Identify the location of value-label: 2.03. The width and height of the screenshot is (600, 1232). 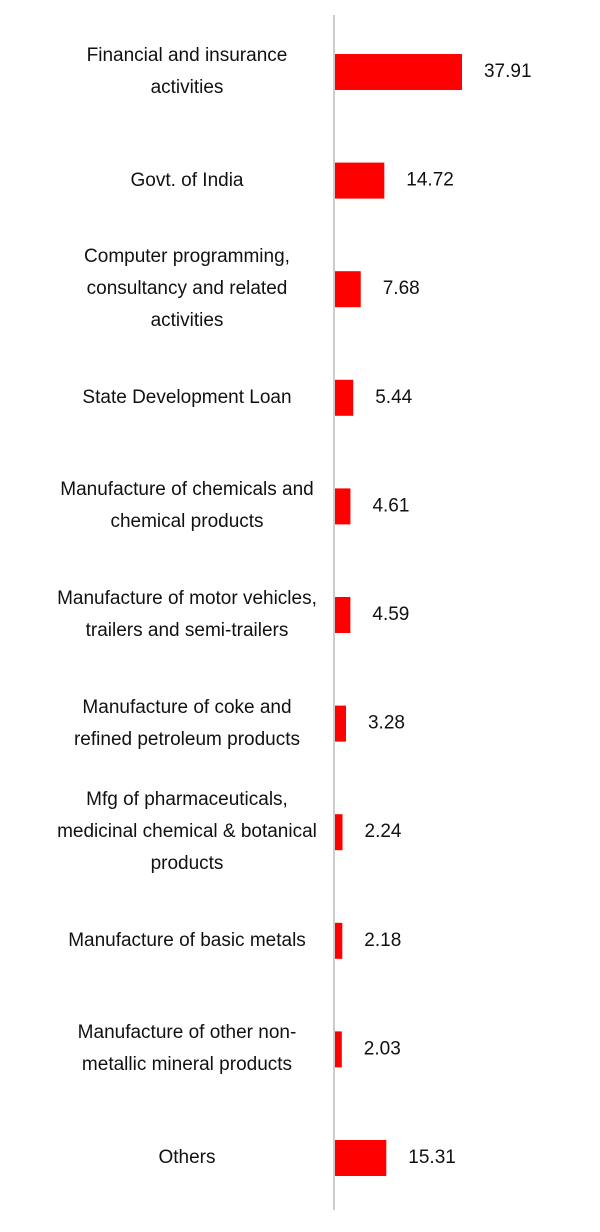
(382, 1048).